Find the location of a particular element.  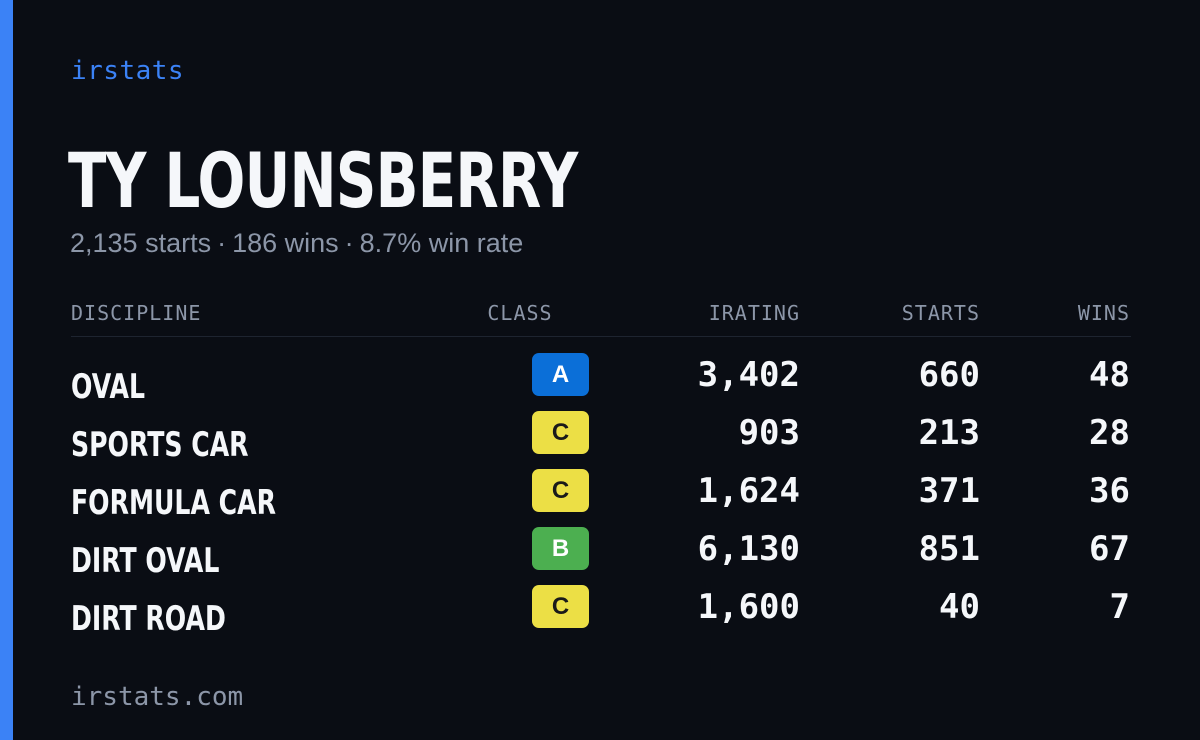

irating-value: 1,624 is located at coordinates (748, 491).